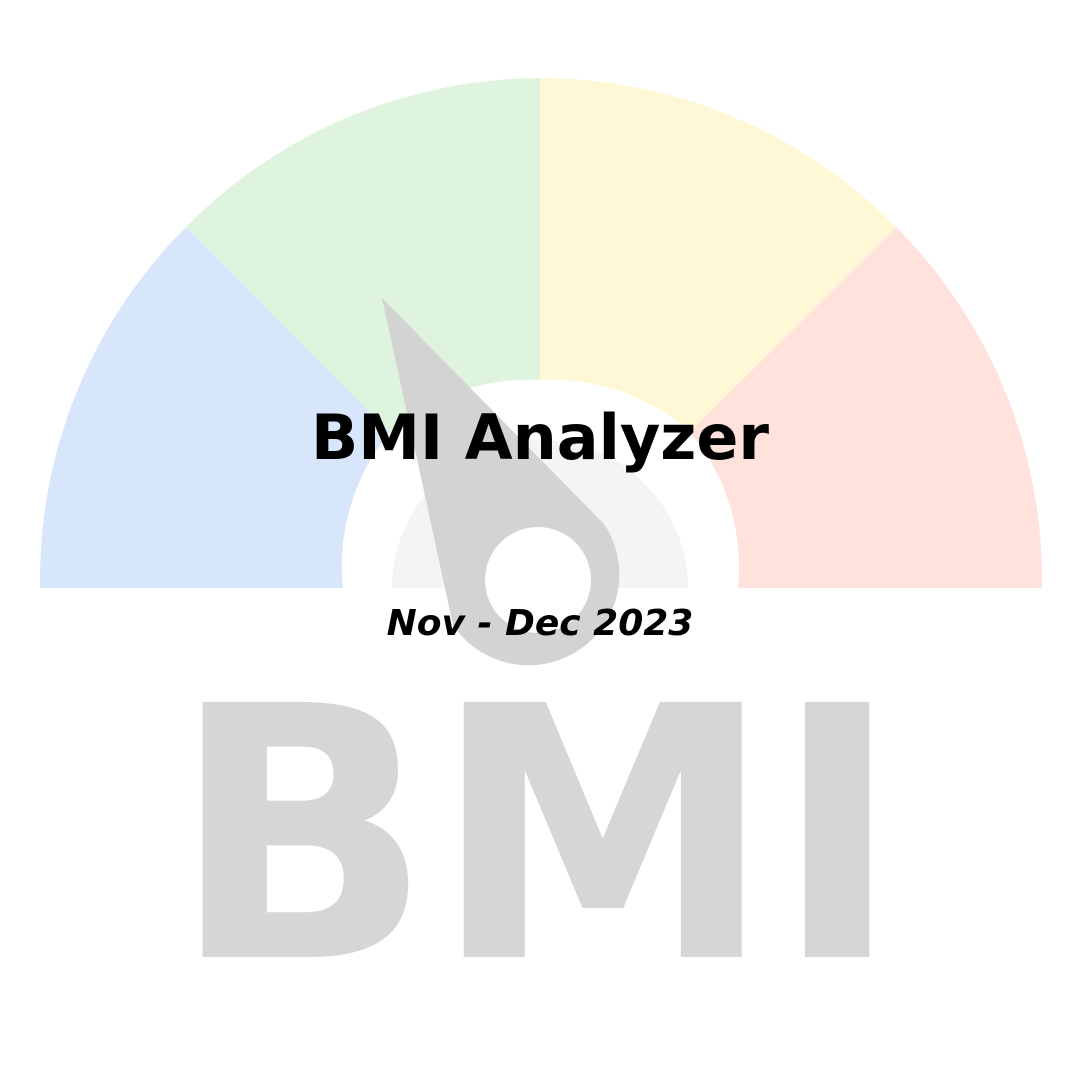 This screenshot has height=1085, width=1080. Describe the element at coordinates (540, 437) in the screenshot. I see `page-title: BMI Analyzer` at that location.